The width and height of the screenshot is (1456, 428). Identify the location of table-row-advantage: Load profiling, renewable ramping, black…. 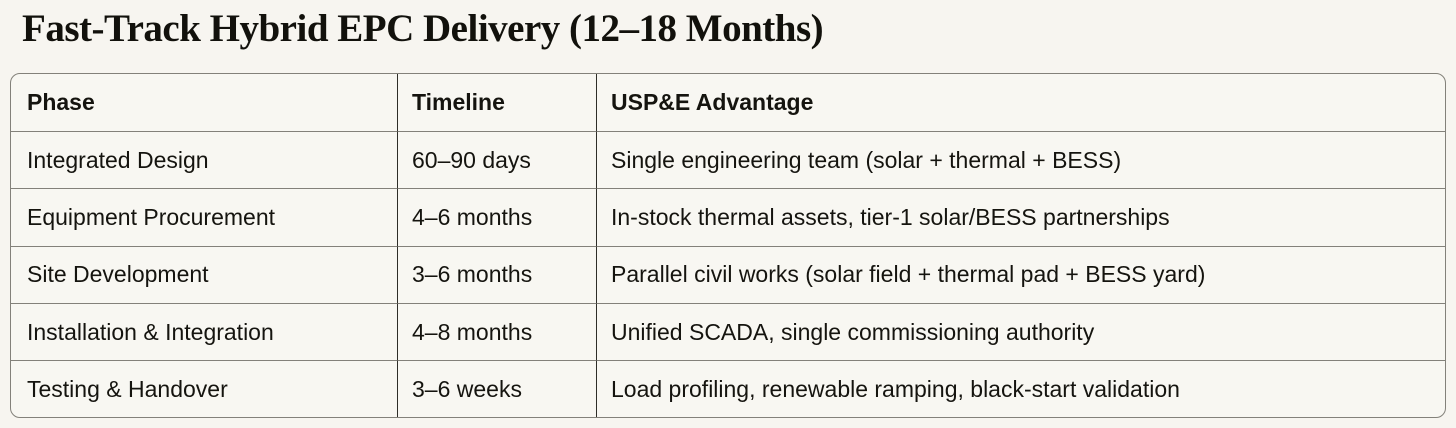
(1020, 388).